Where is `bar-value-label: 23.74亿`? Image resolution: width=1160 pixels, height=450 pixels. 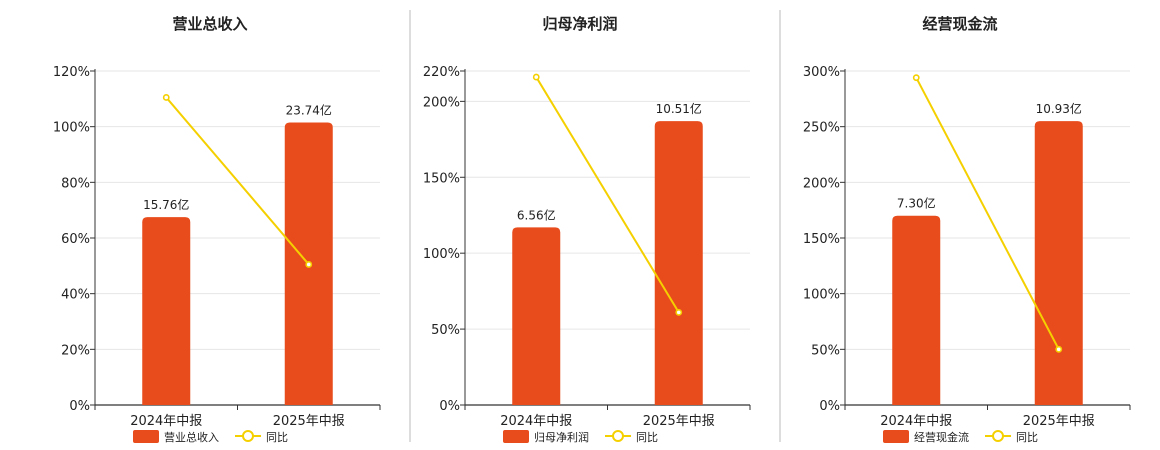 bar-value-label: 23.74亿 is located at coordinates (309, 109).